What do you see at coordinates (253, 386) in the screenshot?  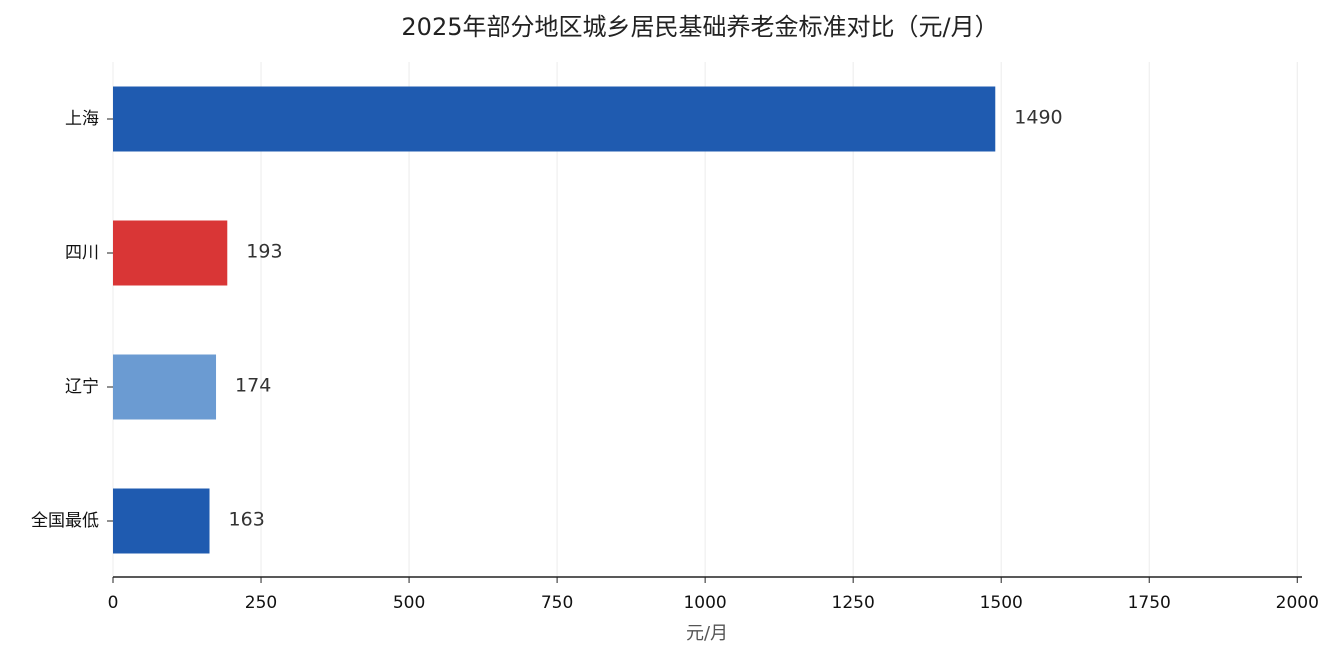 I see `value-label: 174` at bounding box center [253, 386].